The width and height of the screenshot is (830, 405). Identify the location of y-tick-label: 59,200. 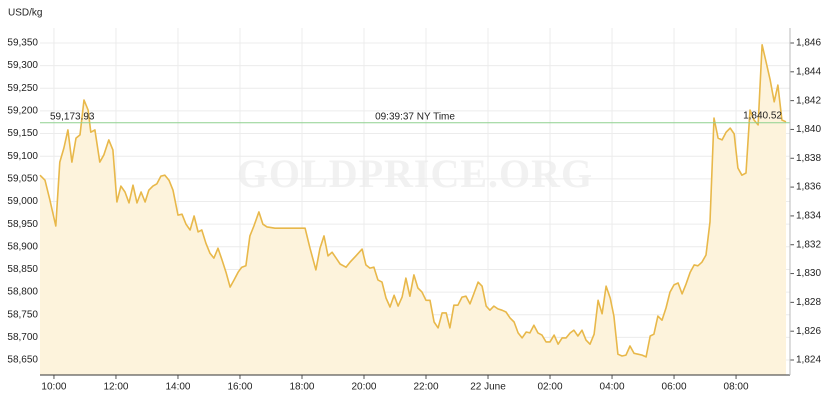
(22, 111).